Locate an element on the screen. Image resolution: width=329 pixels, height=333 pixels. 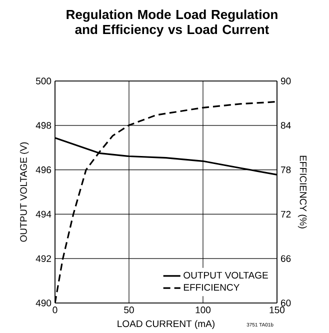
y2-tick-label: 84 is located at coordinates (285, 125).